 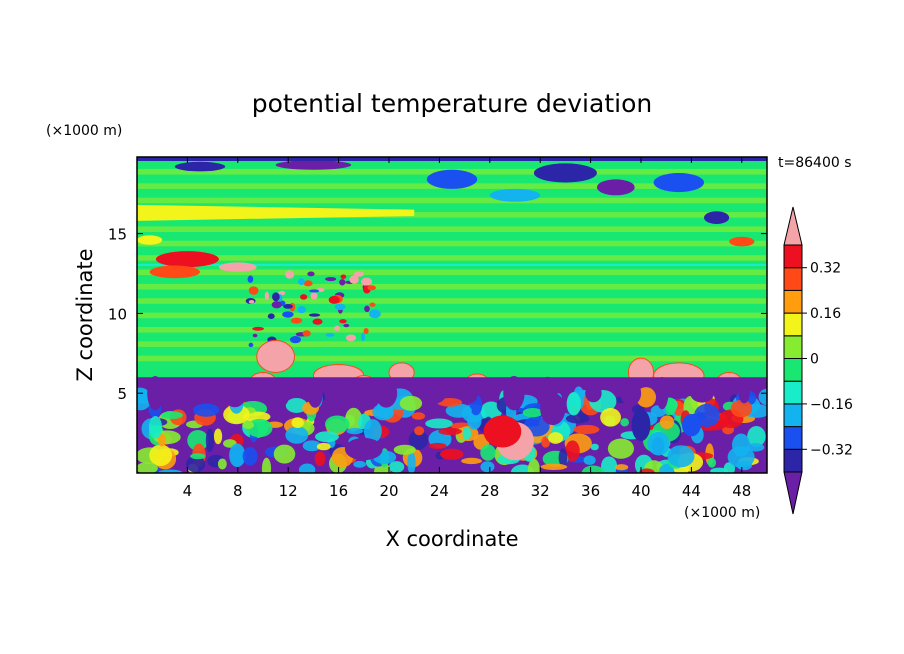 What do you see at coordinates (691, 491) in the screenshot?
I see `x-tick-label: 44` at bounding box center [691, 491].